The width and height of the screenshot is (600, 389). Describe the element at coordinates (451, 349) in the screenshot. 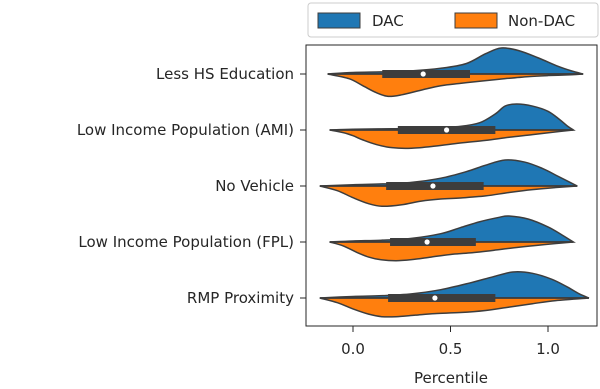

I see `x-tick-label: 0.5` at that location.